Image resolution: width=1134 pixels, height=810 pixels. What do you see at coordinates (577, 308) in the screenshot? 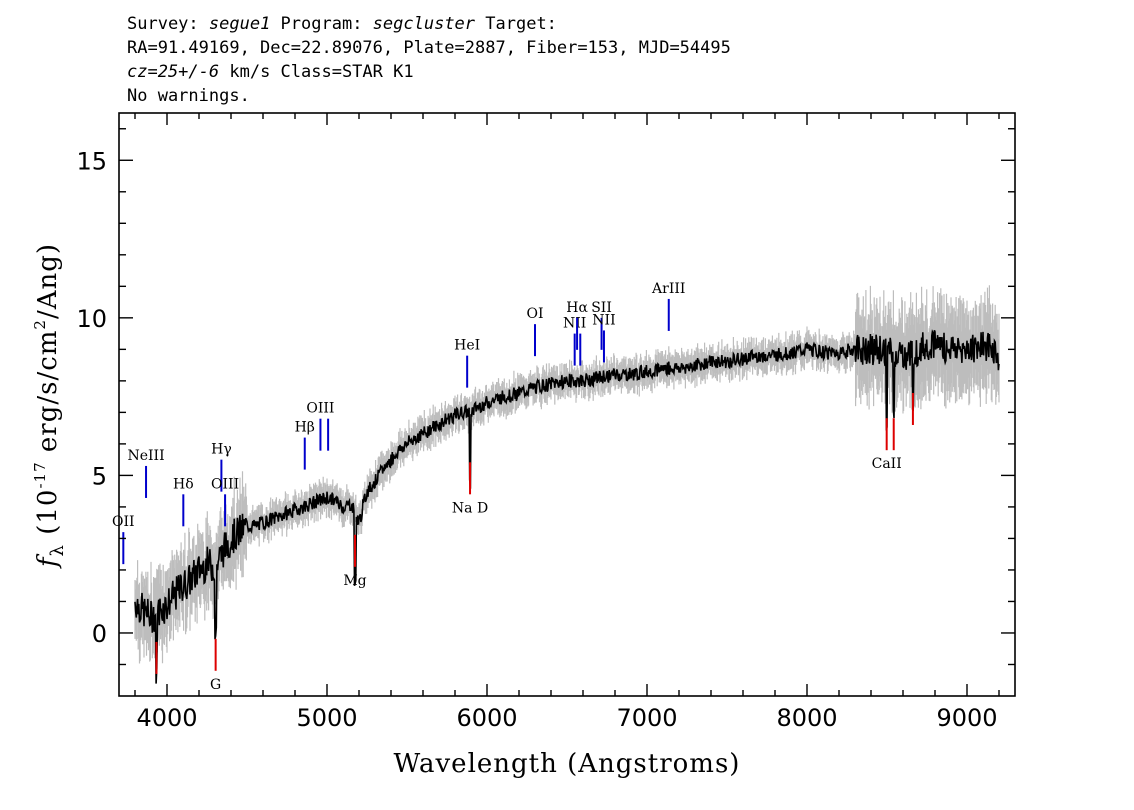
I see `emission-line-label: Hα` at bounding box center [577, 308].